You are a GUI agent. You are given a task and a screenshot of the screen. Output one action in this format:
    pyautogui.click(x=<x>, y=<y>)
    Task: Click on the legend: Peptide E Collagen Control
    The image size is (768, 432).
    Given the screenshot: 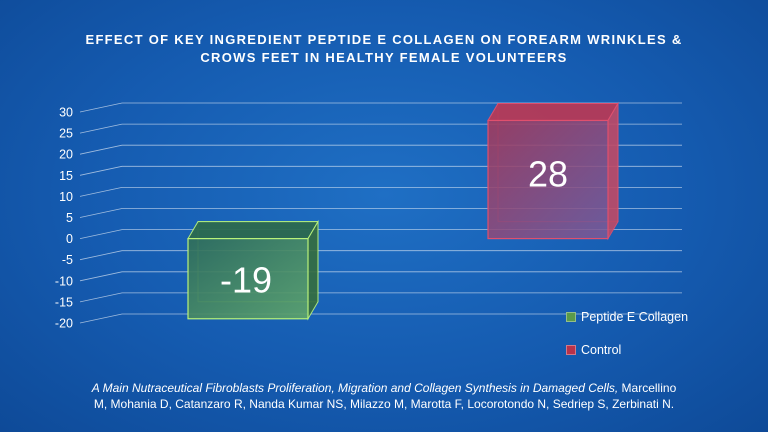 What is the action you would take?
    pyautogui.click(x=627, y=340)
    